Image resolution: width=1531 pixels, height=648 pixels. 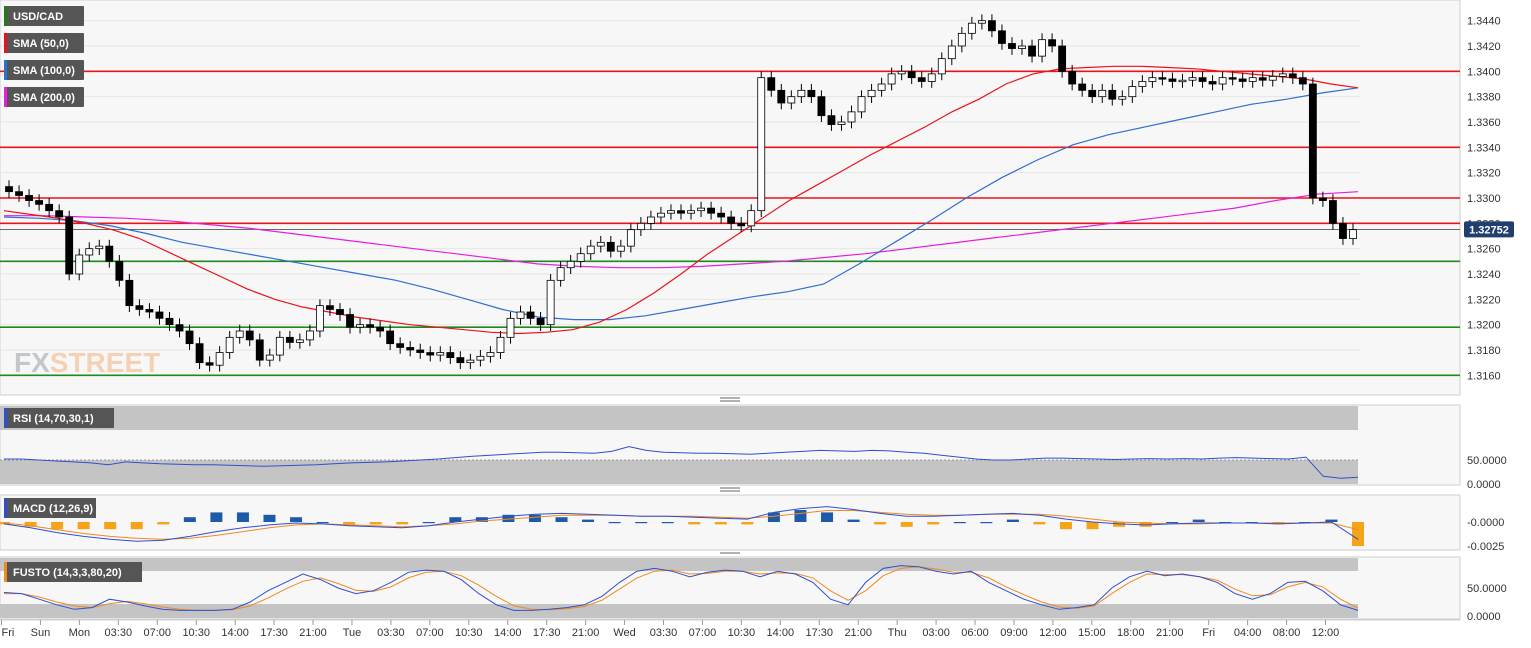 I want to click on y-tick-label: 1.3380, so click(x=1484, y=98).